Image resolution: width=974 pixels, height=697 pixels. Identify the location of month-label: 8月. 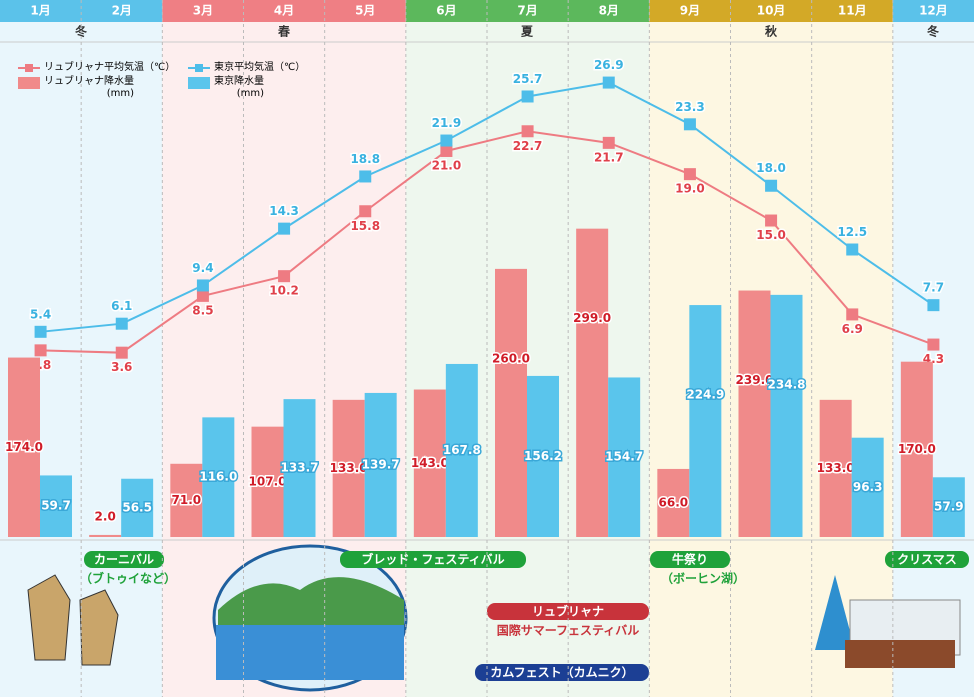
(609, 11).